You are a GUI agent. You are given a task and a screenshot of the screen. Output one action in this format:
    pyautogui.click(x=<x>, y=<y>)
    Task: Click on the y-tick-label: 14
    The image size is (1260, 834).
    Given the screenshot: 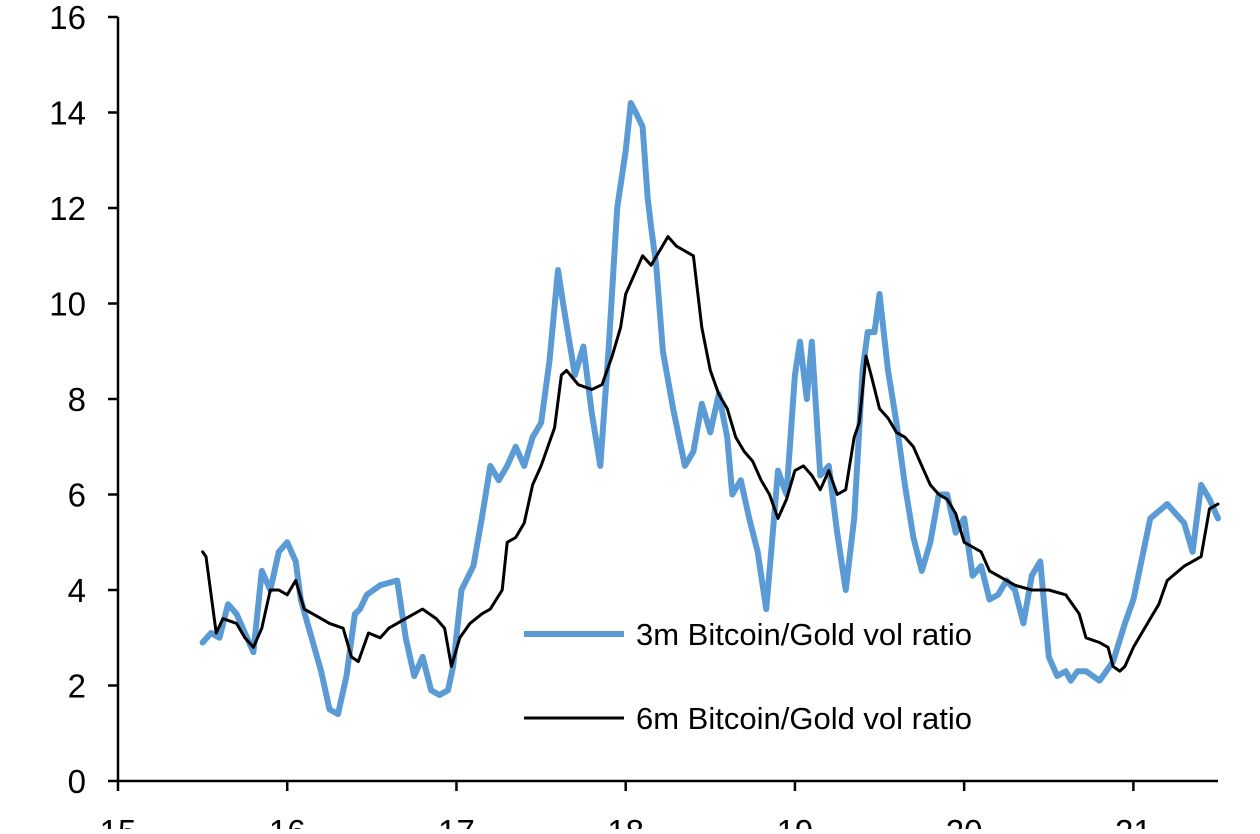 What is the action you would take?
    pyautogui.click(x=67, y=113)
    